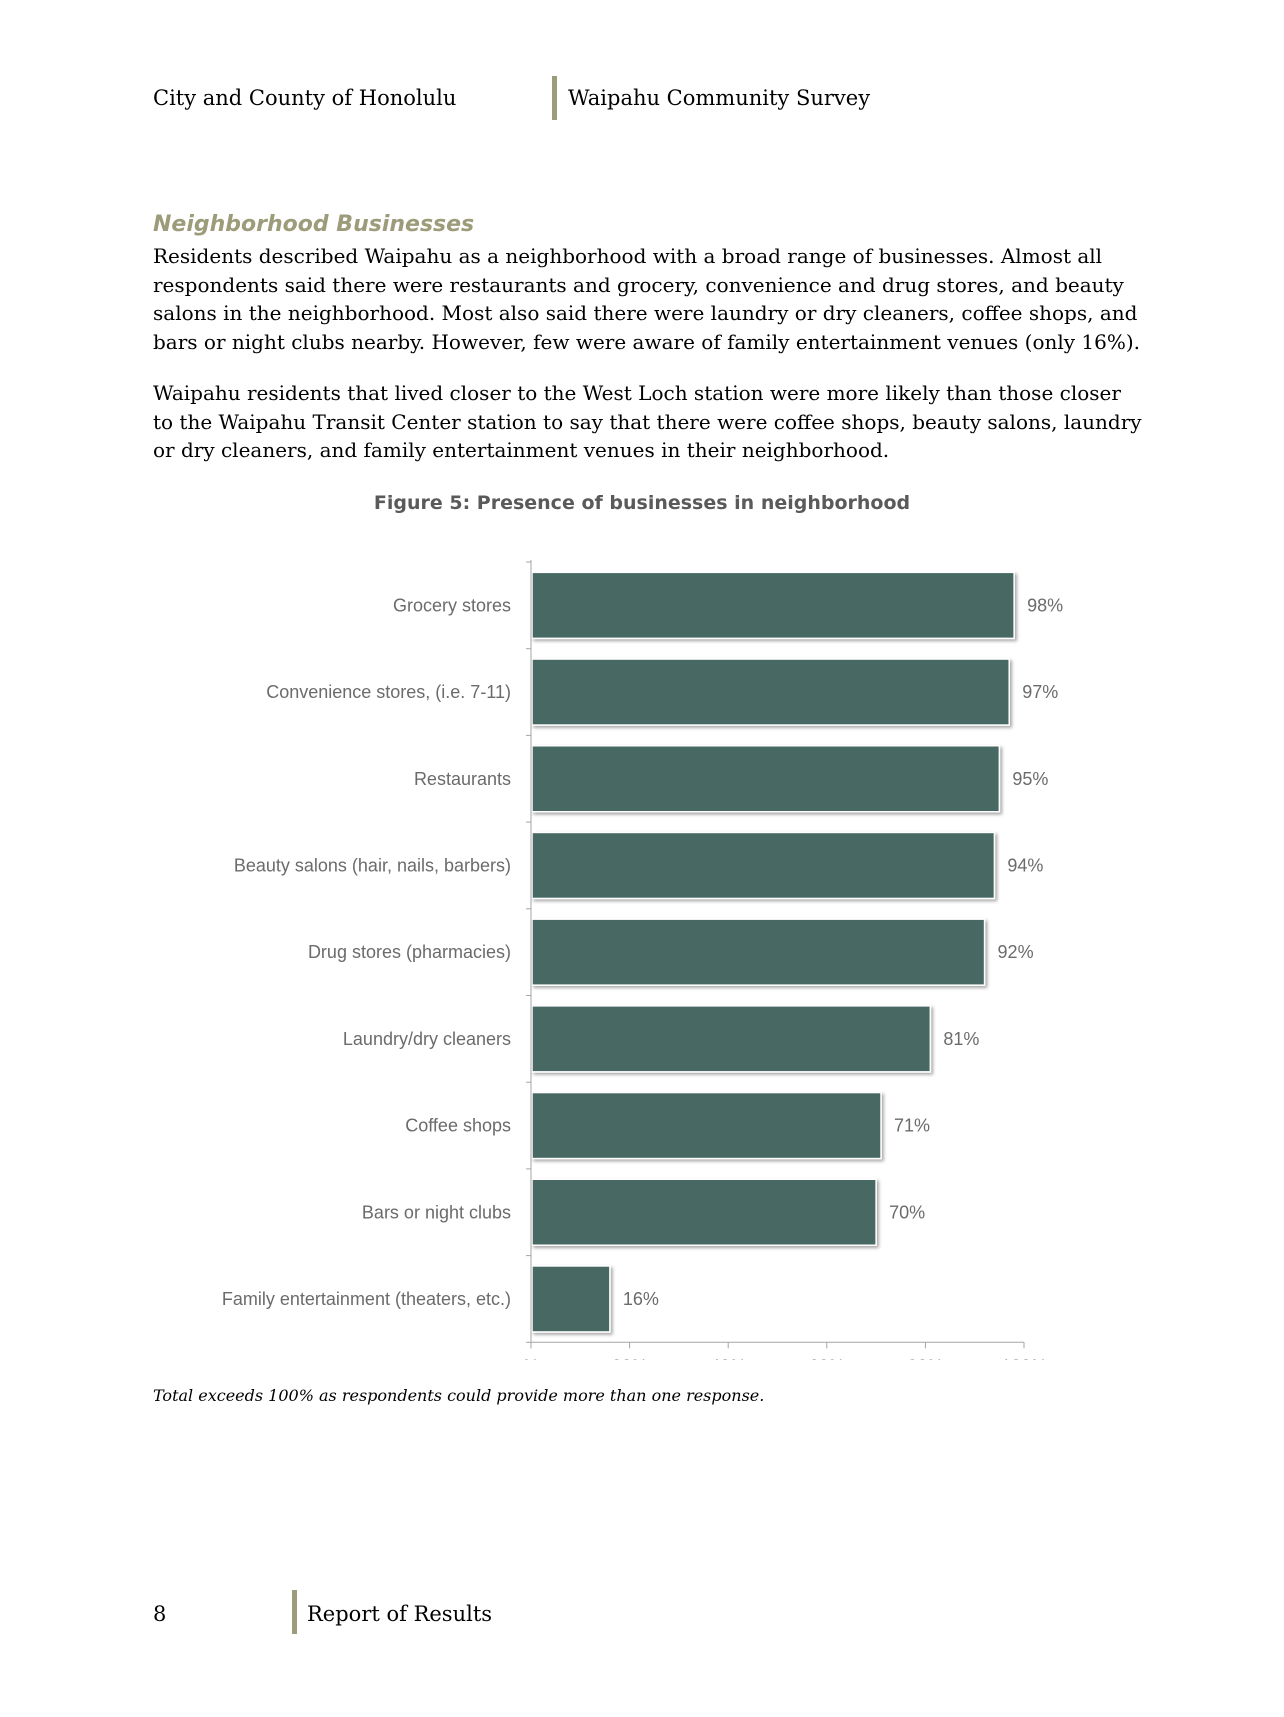  I want to click on header-report-title: Waipahu Community Survey, so click(719, 98).